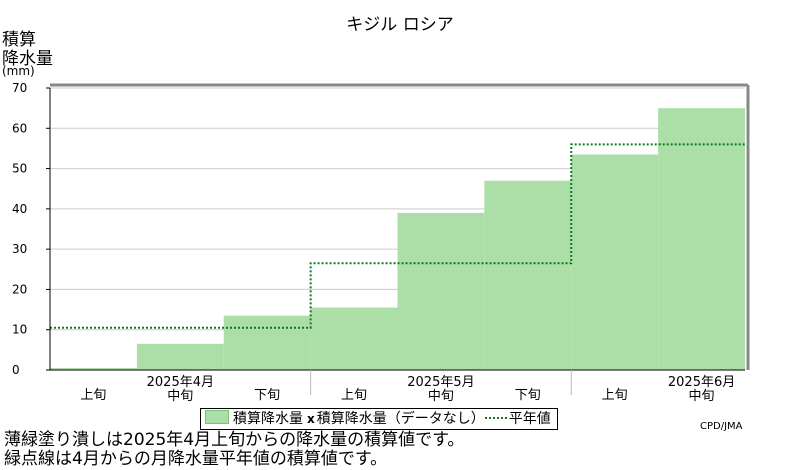 This screenshot has width=800, height=470. I want to click on legend-normal-label: 平年値, so click(529, 419).